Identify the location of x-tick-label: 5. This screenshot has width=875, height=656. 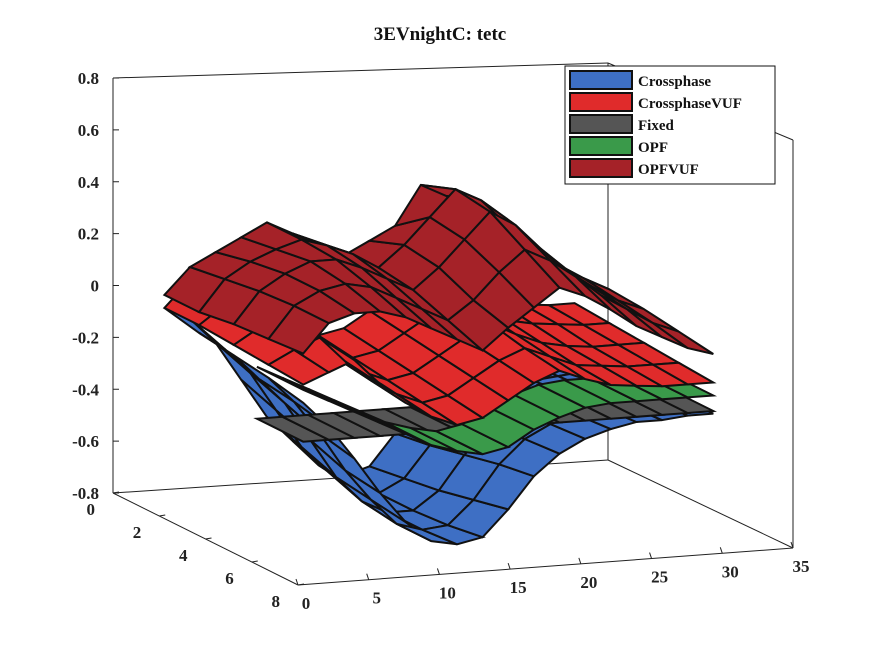
(376, 598).